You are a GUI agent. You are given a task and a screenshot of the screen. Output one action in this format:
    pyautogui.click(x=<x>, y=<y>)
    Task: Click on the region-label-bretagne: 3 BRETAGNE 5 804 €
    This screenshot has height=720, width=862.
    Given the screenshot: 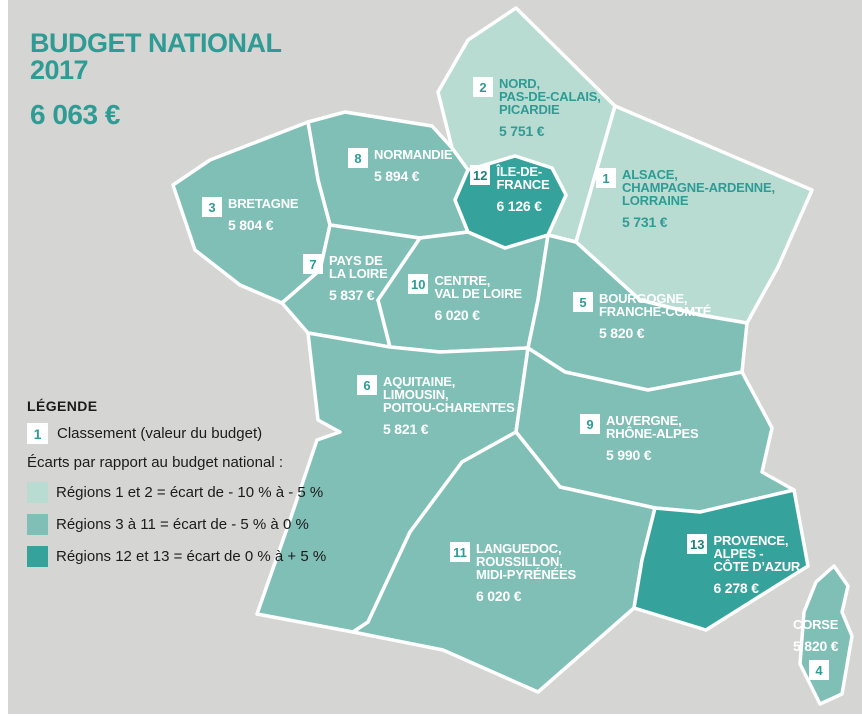 What is the action you would take?
    pyautogui.click(x=250, y=214)
    